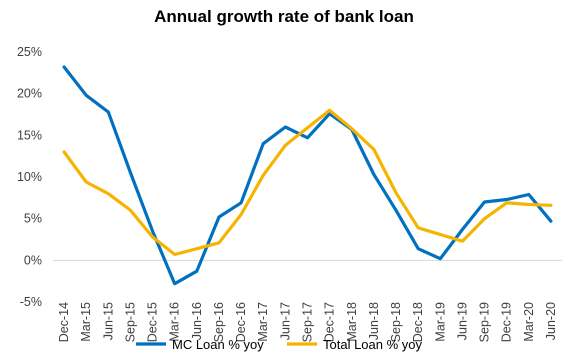 The width and height of the screenshot is (569, 356). What do you see at coordinates (108, 321) in the screenshot?
I see `x-tick-label: Jun-15` at bounding box center [108, 321].